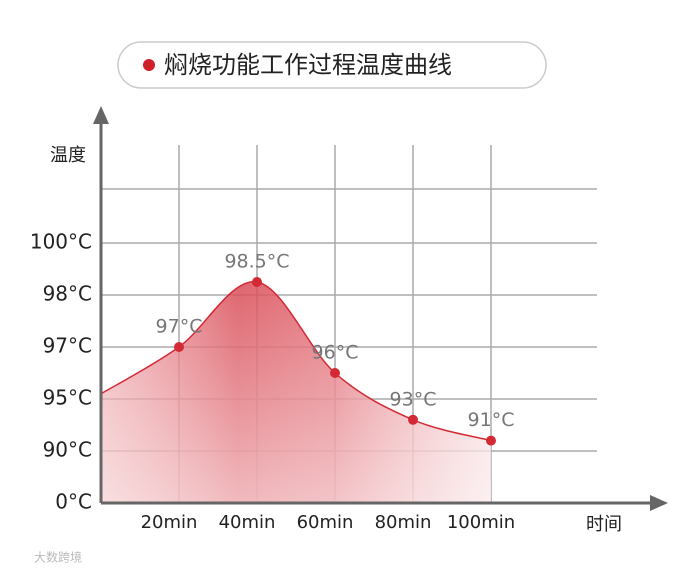 This screenshot has width=685, height=574. What do you see at coordinates (101, 115) in the screenshot?
I see `y-axis-arrow` at bounding box center [101, 115].